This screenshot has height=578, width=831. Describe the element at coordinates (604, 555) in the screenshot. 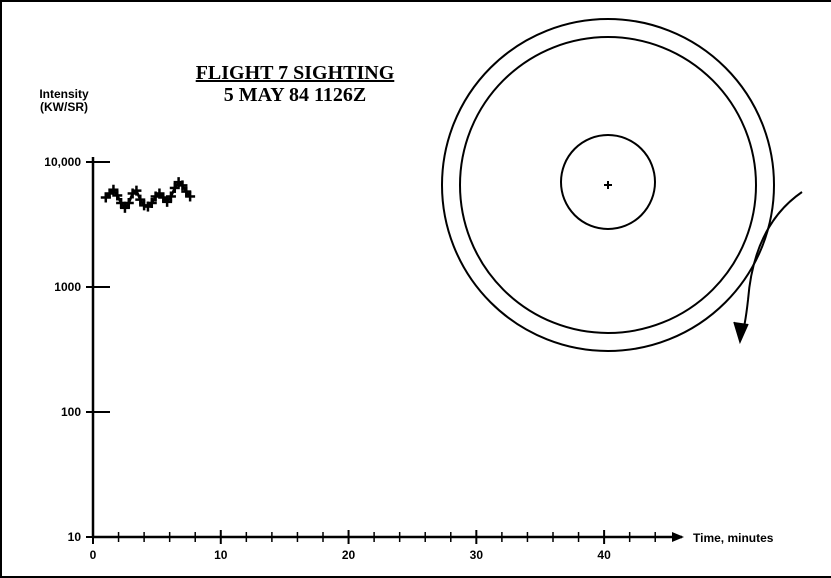

I see `x-tick-label: 40` at that location.